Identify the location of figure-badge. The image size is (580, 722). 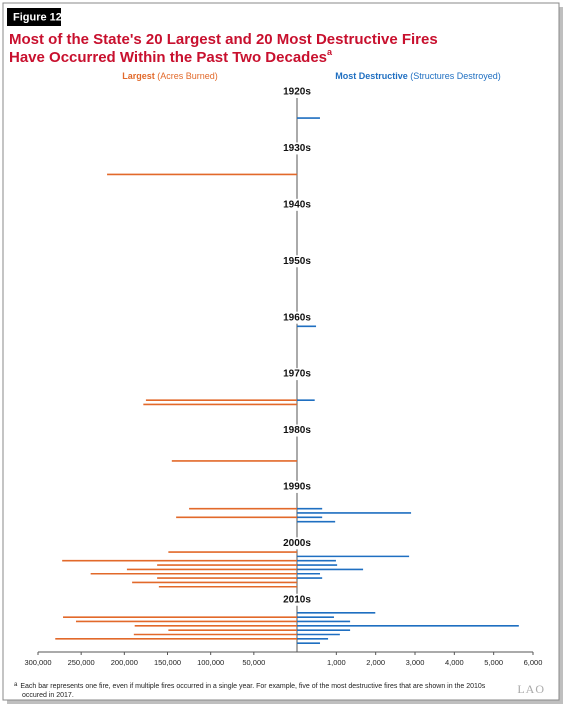
(34, 17).